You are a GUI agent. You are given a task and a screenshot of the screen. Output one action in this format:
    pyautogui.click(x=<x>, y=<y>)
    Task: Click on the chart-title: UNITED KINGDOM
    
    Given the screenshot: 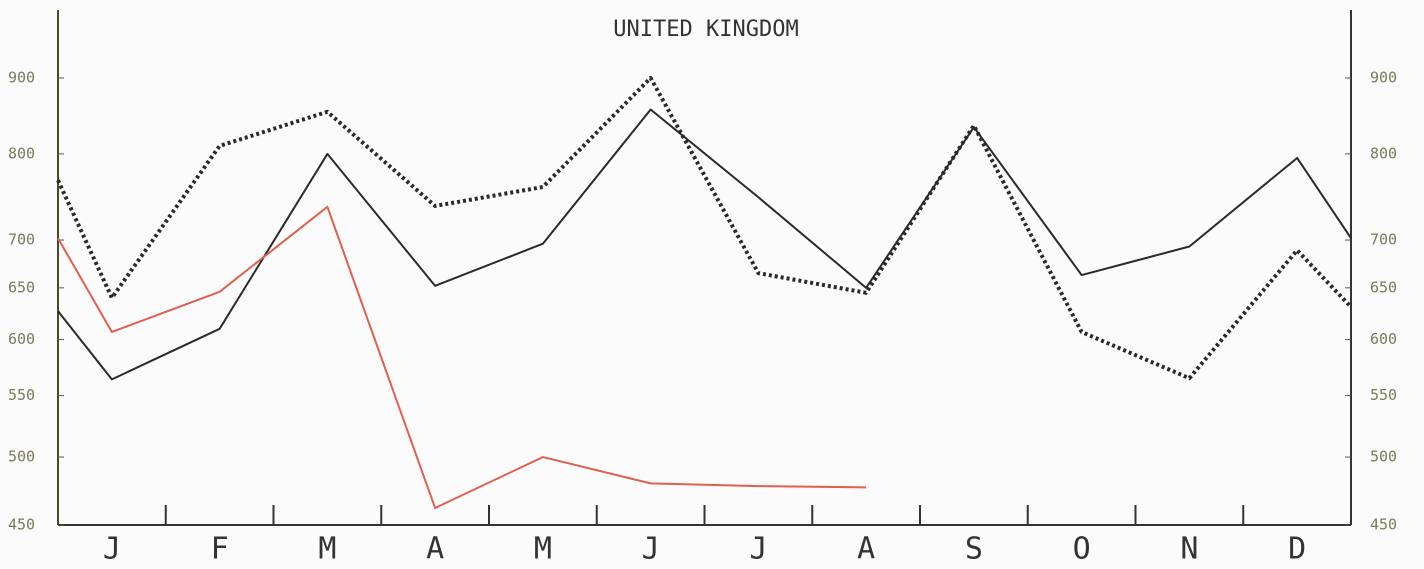 What is the action you would take?
    pyautogui.click(x=705, y=29)
    